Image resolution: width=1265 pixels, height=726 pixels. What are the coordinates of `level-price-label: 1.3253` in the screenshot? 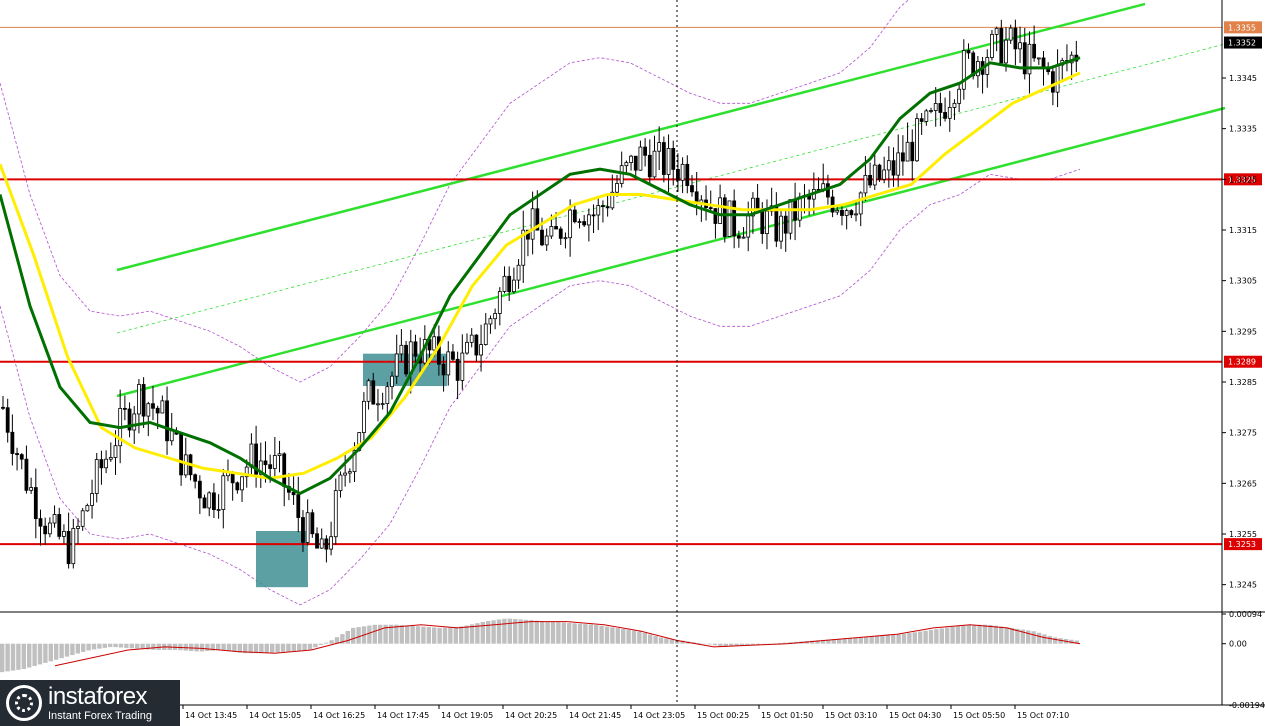 It's located at (1242, 544).